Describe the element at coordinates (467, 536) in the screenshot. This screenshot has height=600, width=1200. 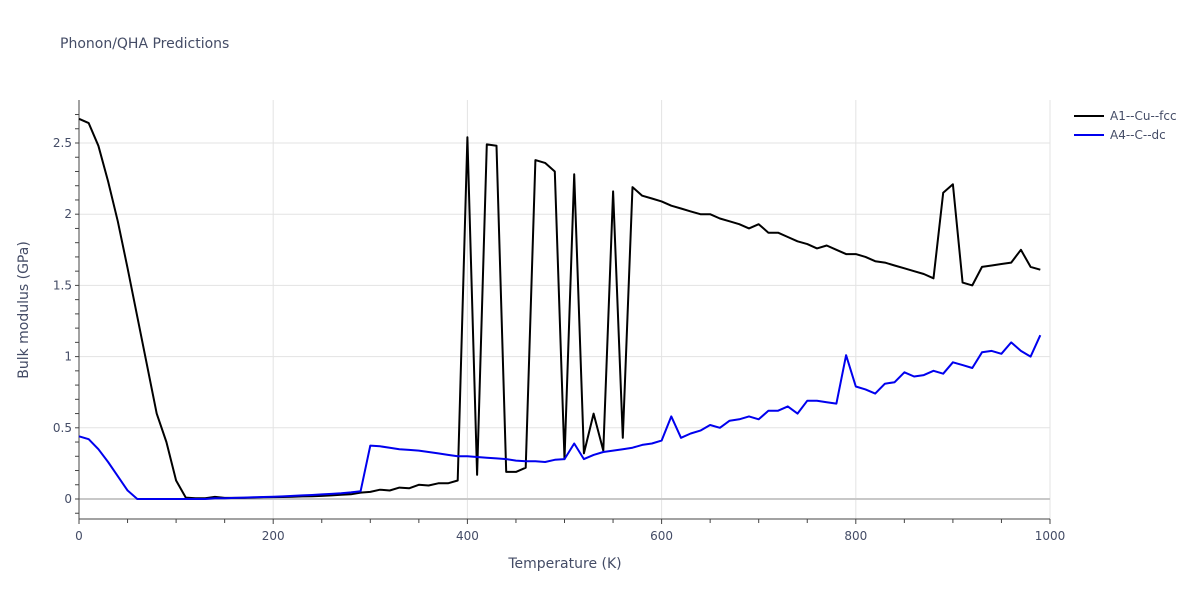
I see `x-tick-label: 400` at that location.